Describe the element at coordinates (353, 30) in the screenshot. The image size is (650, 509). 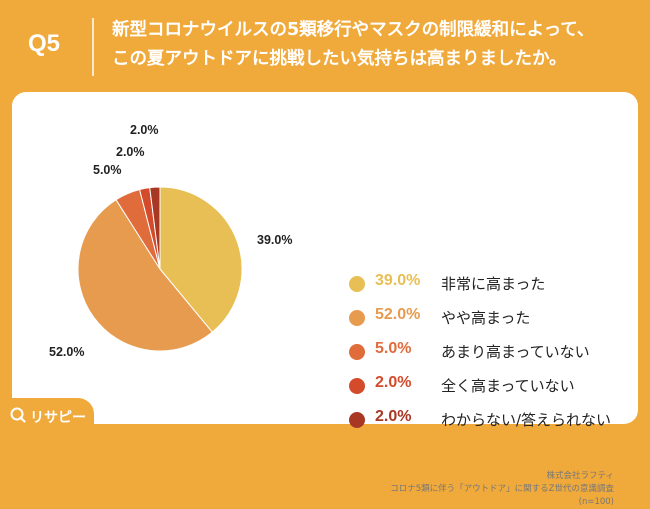
I see `question-title-line-1: 新型コロナウイルスの5類移行やマスクの制限緩和によって、` at that location.